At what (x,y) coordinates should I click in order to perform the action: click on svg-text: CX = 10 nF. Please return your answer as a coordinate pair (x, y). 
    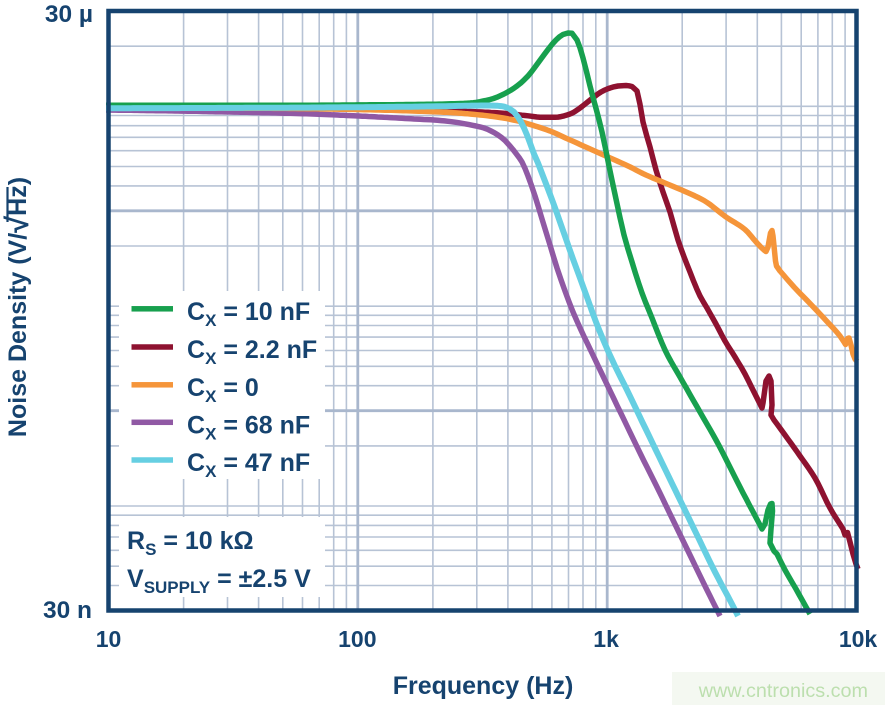
    Looking at the image, I should click on (248, 314).